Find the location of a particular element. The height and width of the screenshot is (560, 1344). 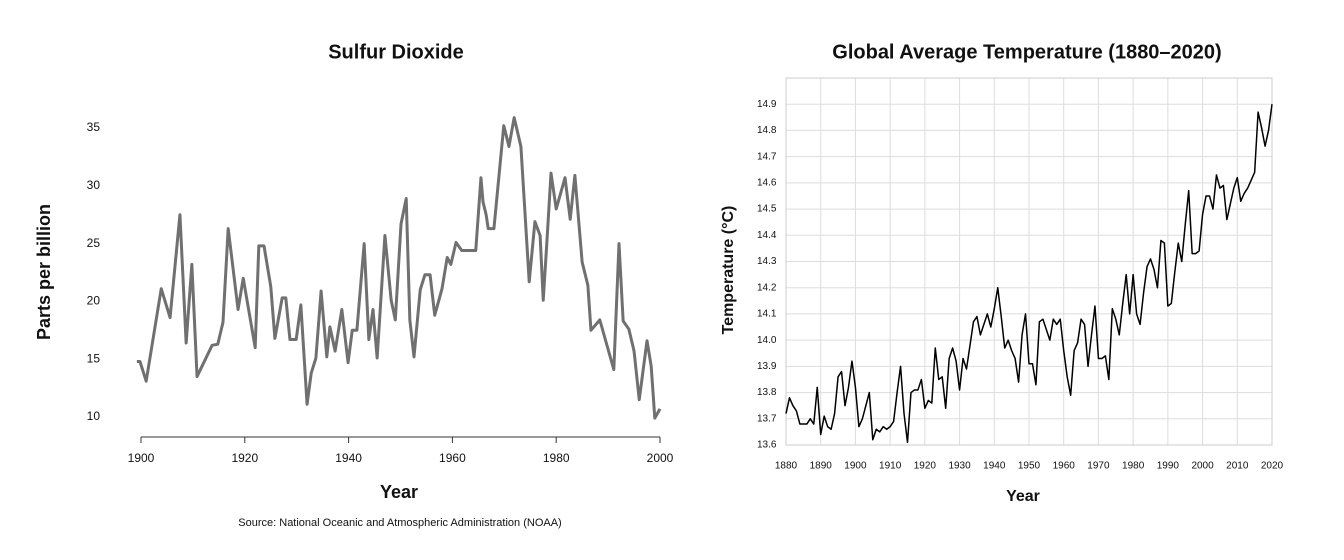

y-tick-label: 20 is located at coordinates (94, 301).